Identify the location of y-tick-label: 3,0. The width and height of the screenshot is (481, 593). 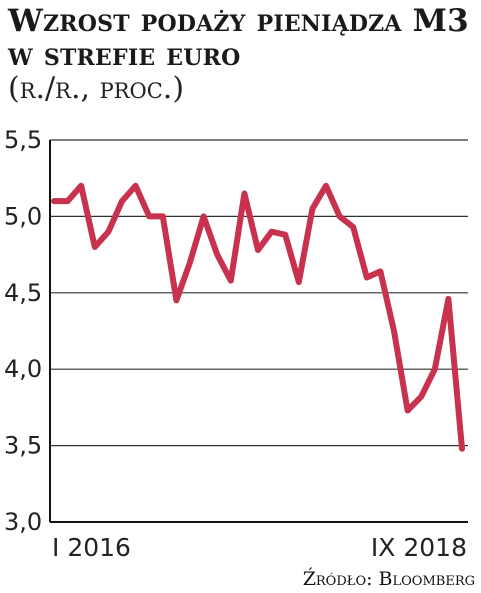
(23, 522).